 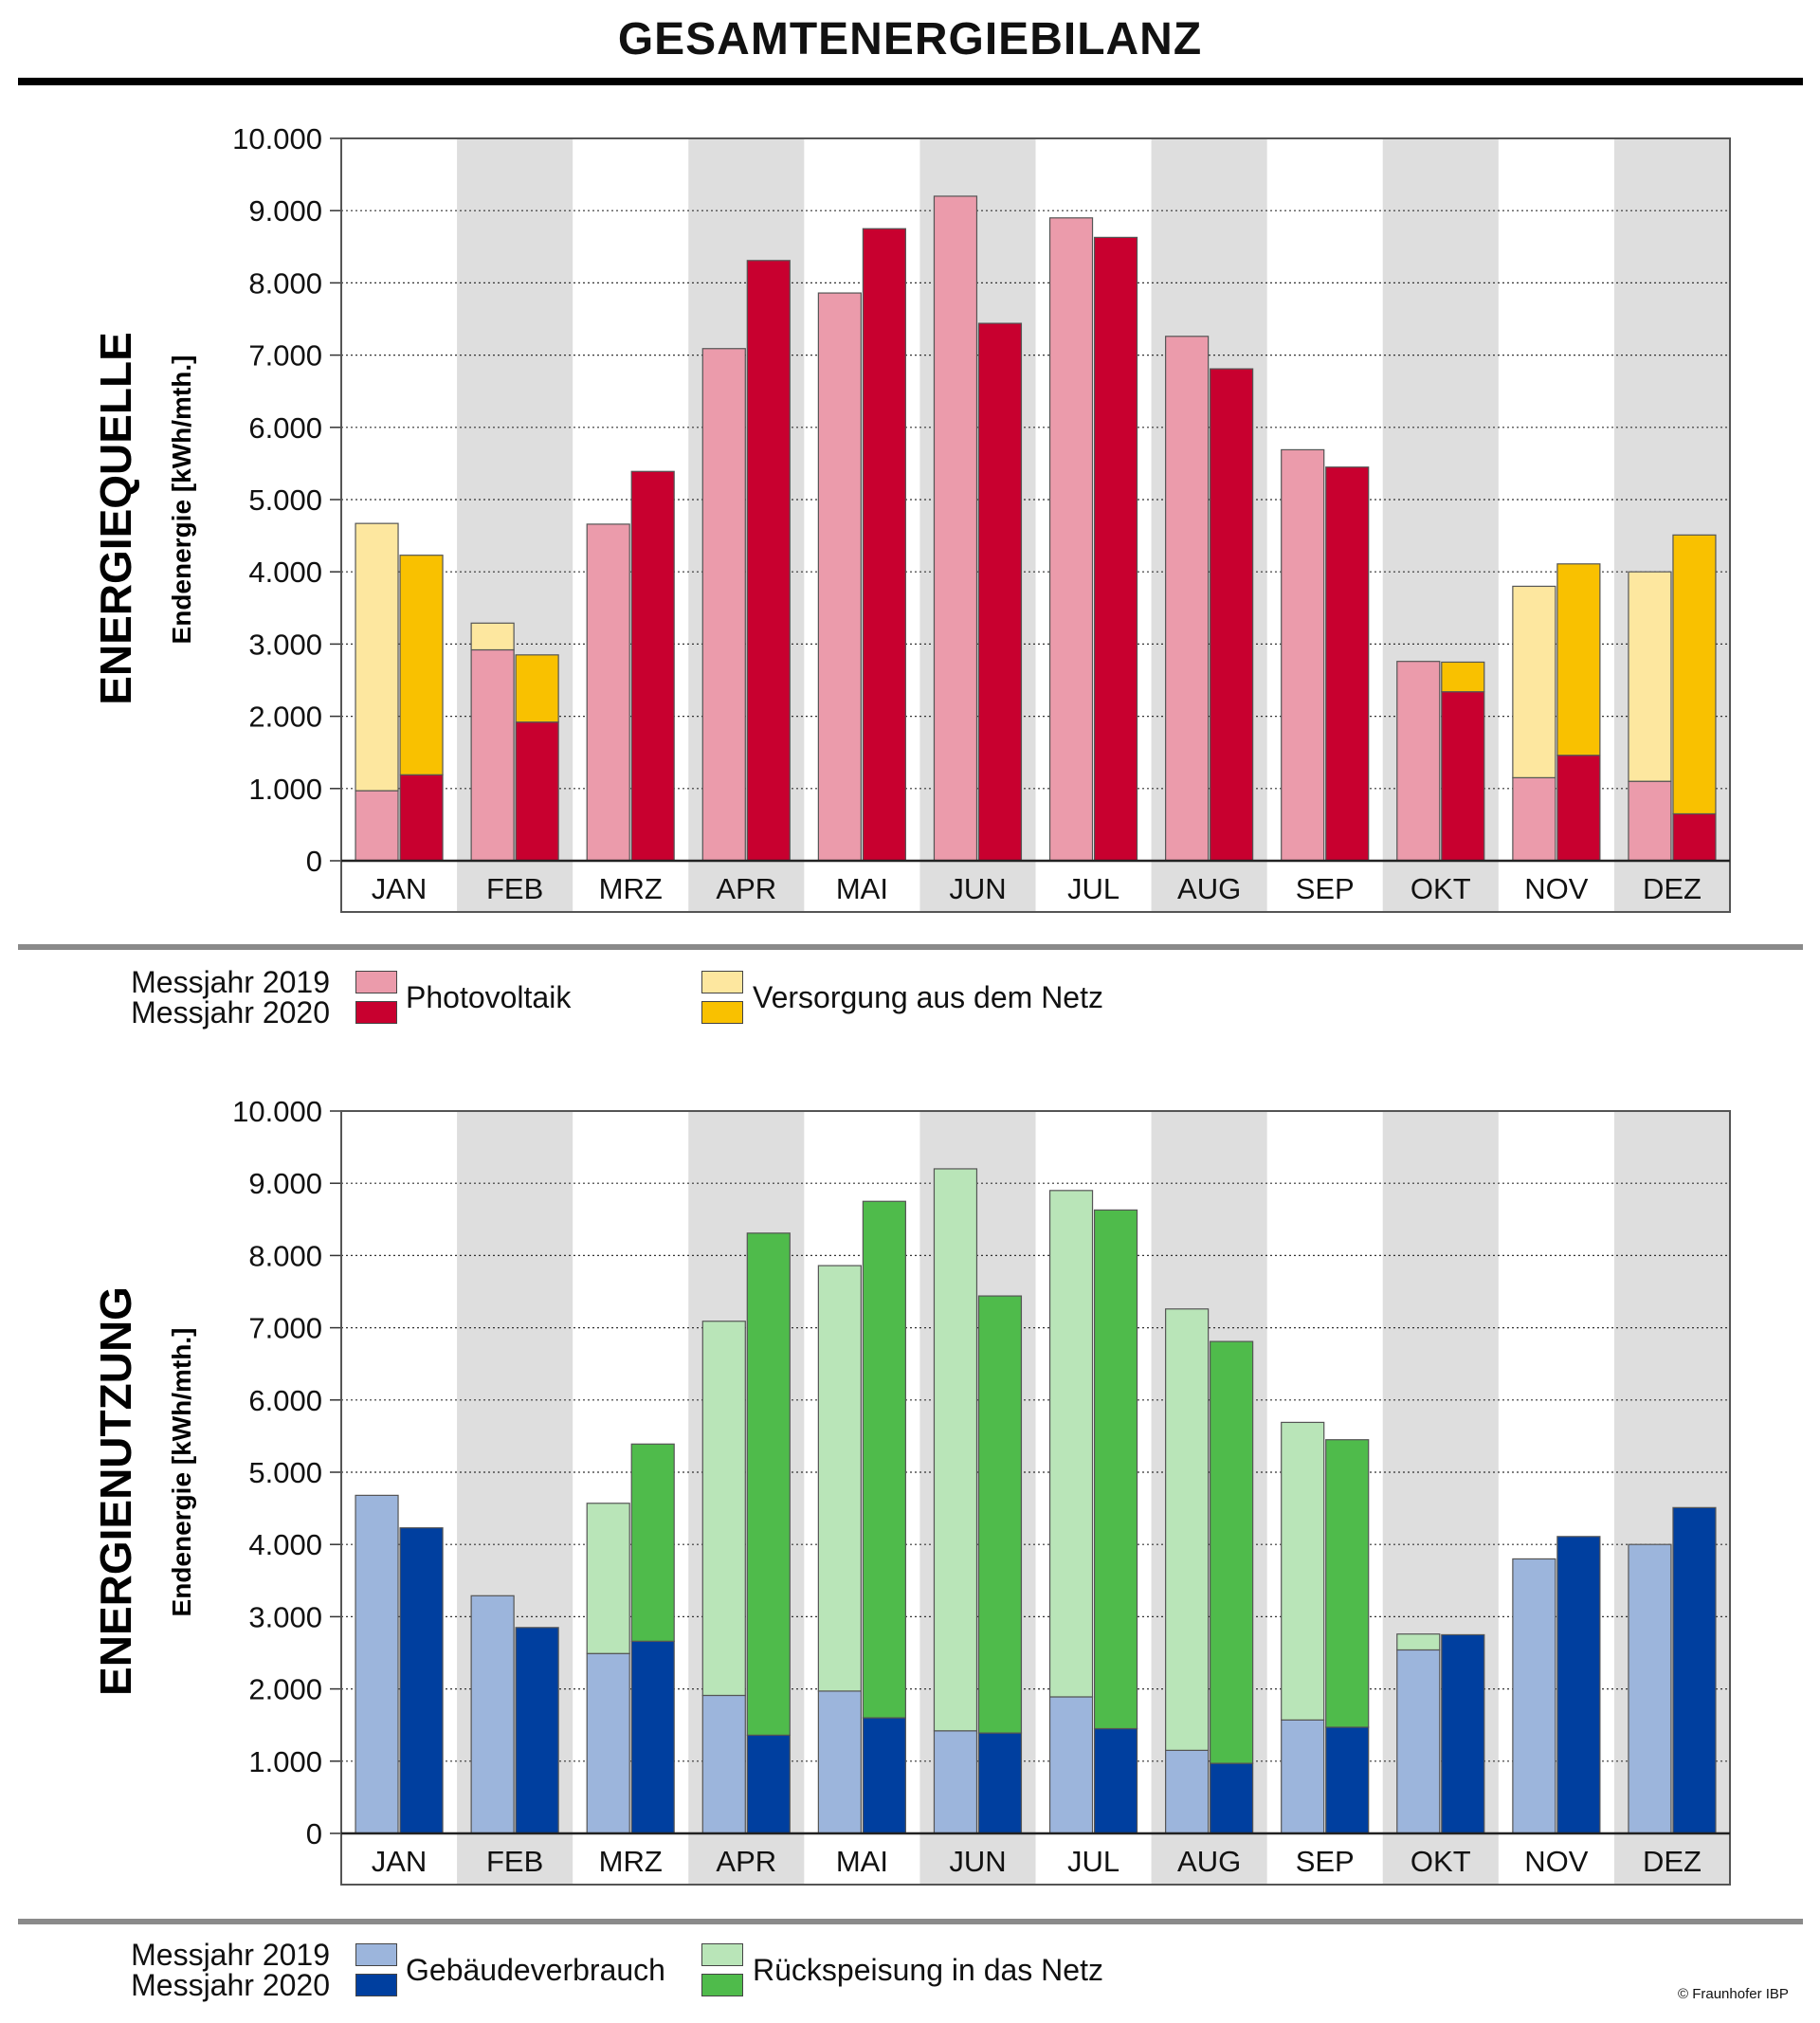 I want to click on y-tick-label: 10.000, so click(x=277, y=139).